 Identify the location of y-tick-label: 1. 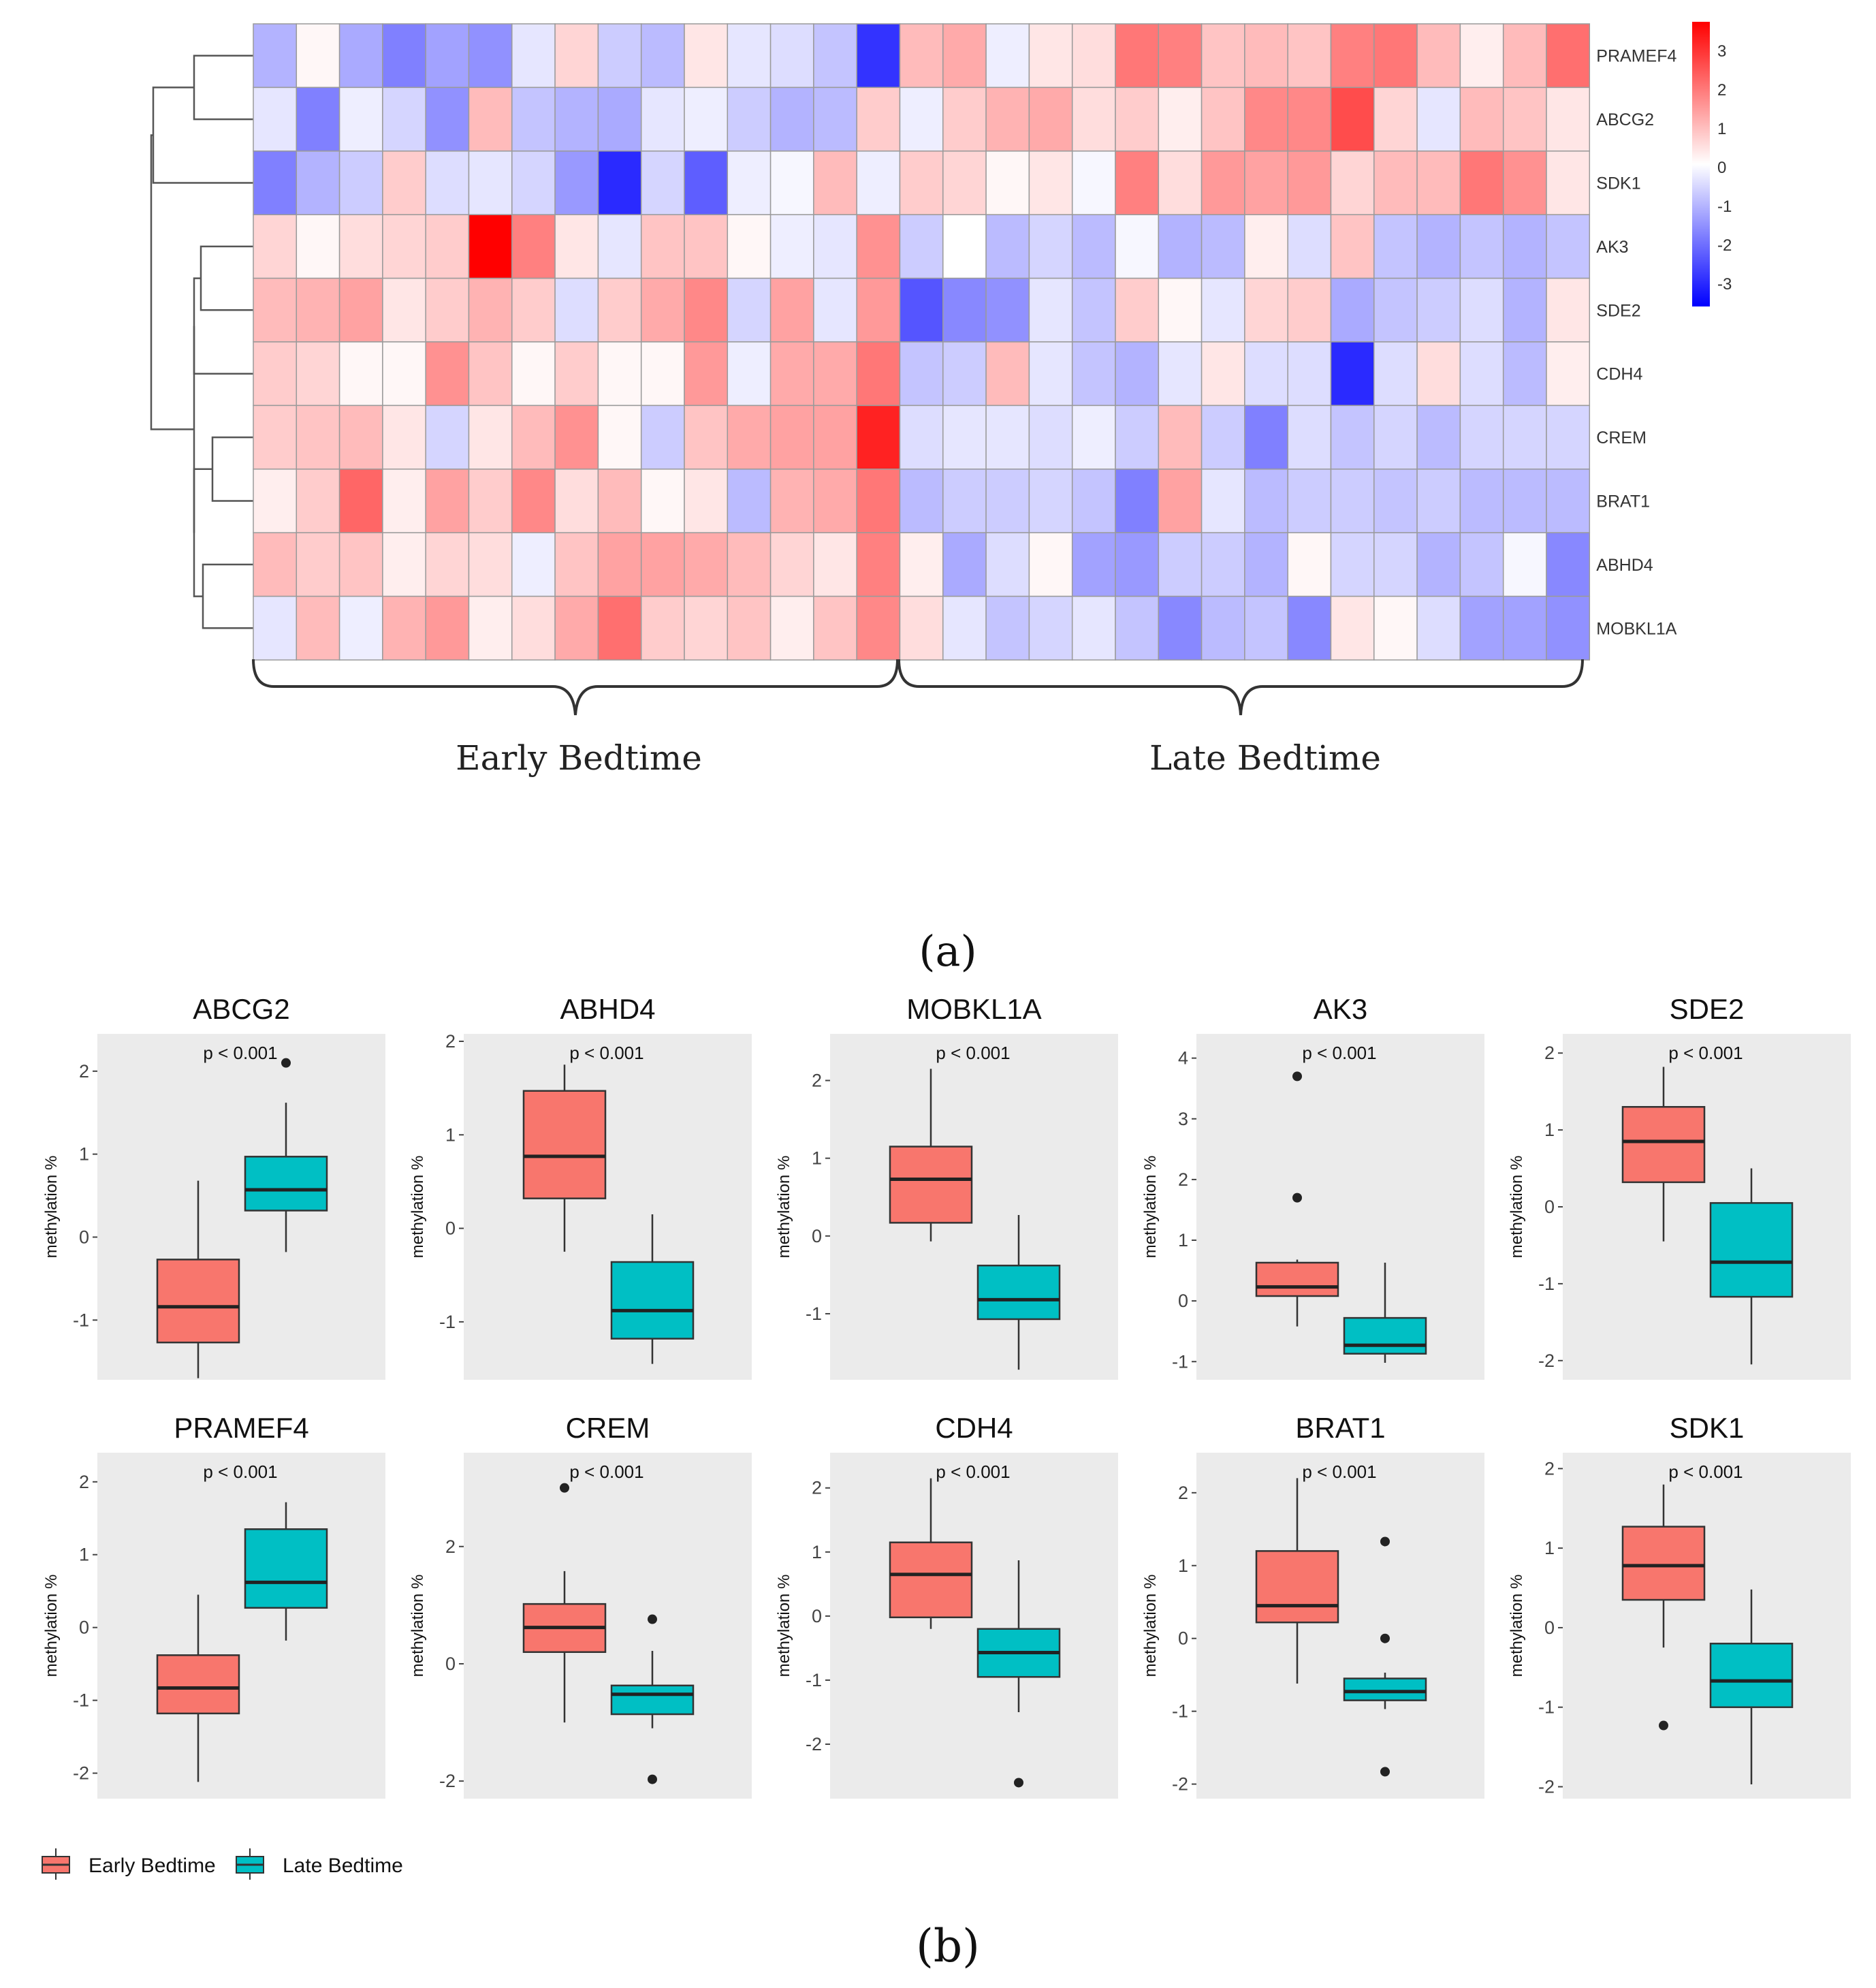
(817, 1552).